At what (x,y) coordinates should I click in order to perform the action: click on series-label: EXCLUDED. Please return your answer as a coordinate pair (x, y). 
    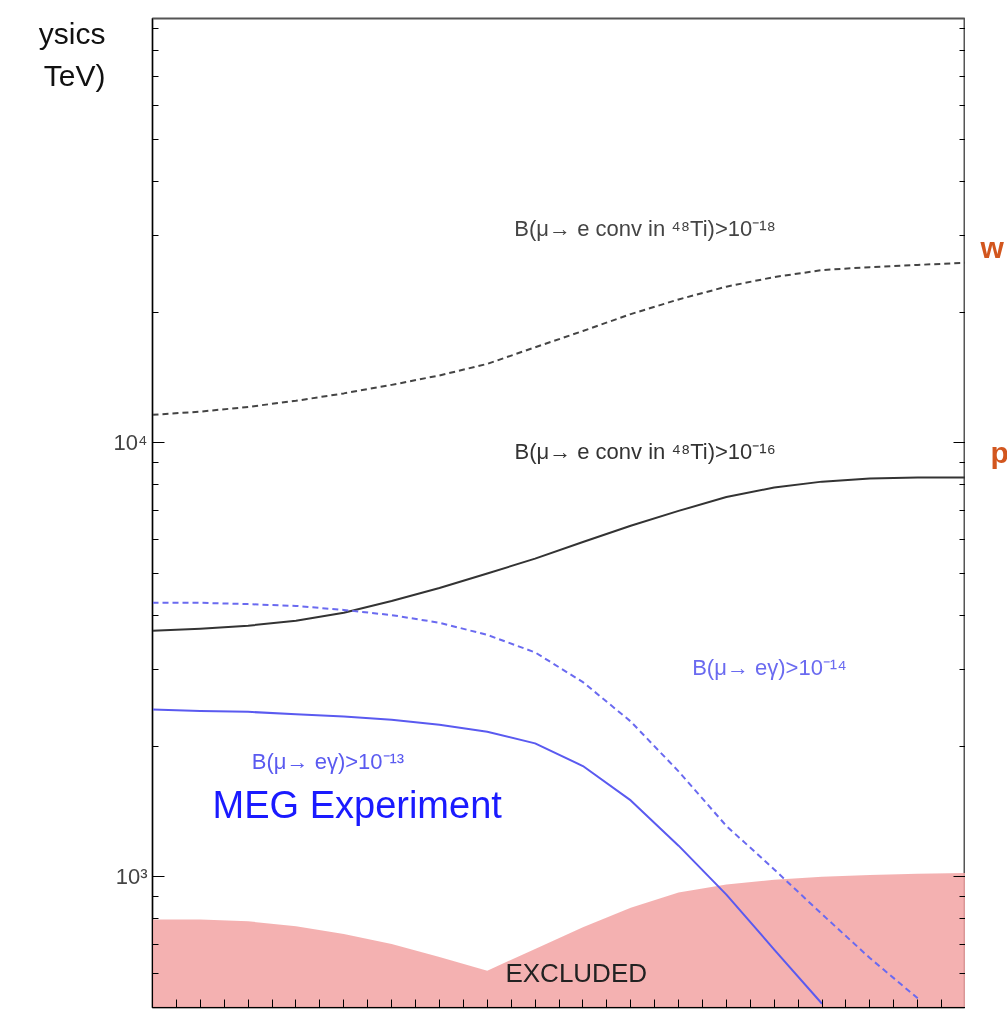
    Looking at the image, I should click on (576, 972).